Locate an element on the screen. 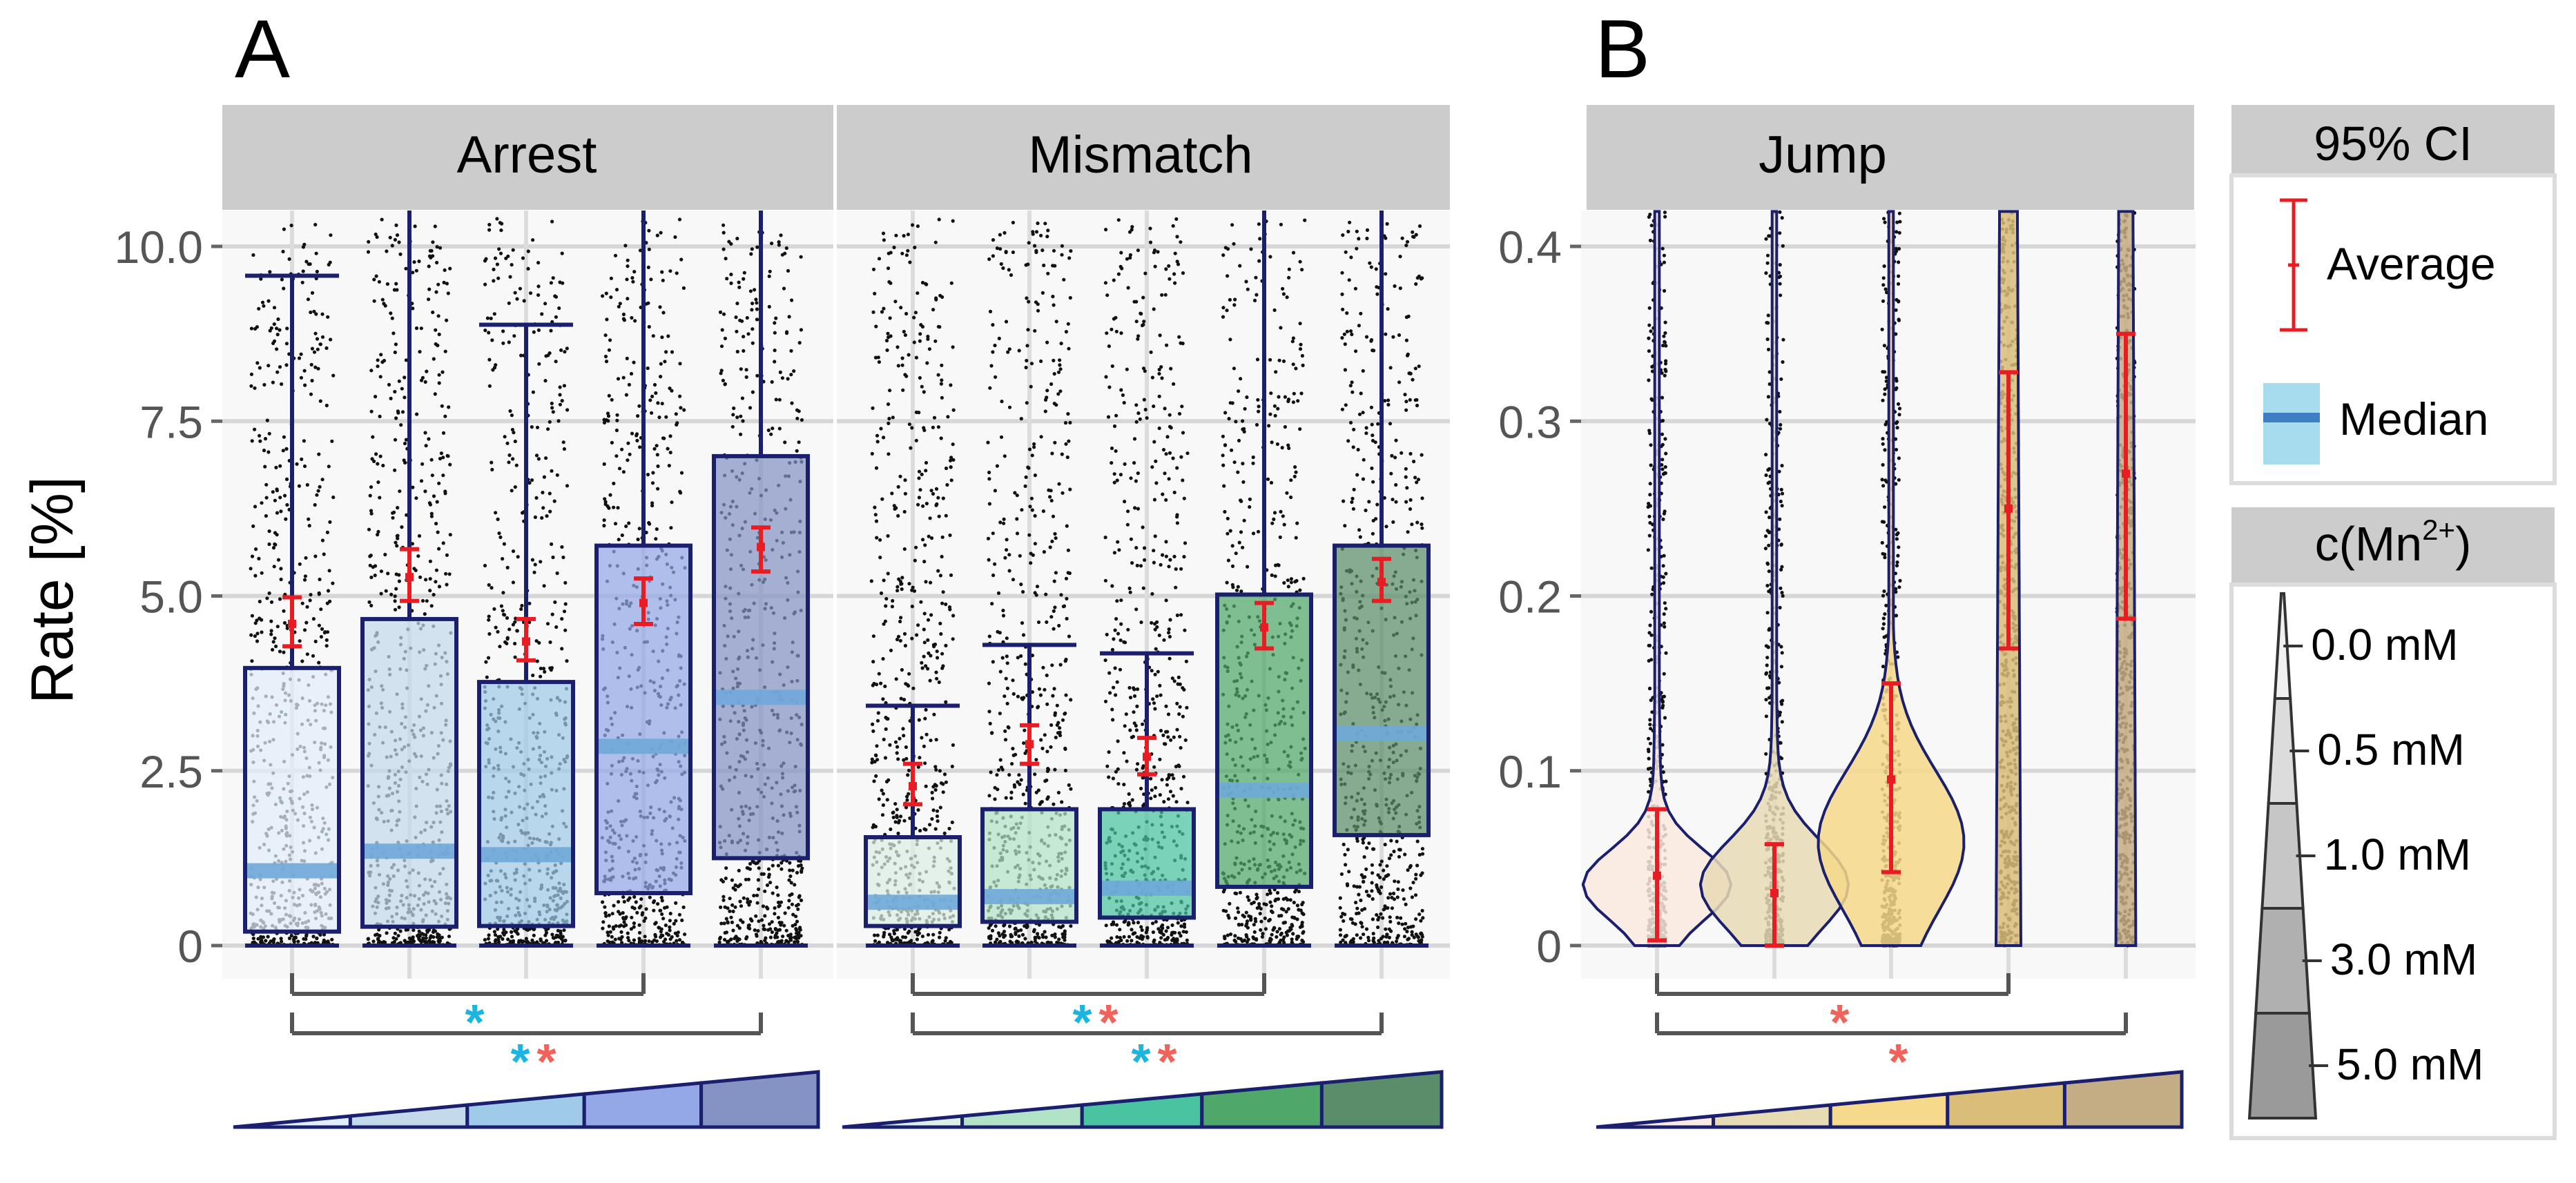 The image size is (2576, 1183). strip-jump is located at coordinates (1891, 157).